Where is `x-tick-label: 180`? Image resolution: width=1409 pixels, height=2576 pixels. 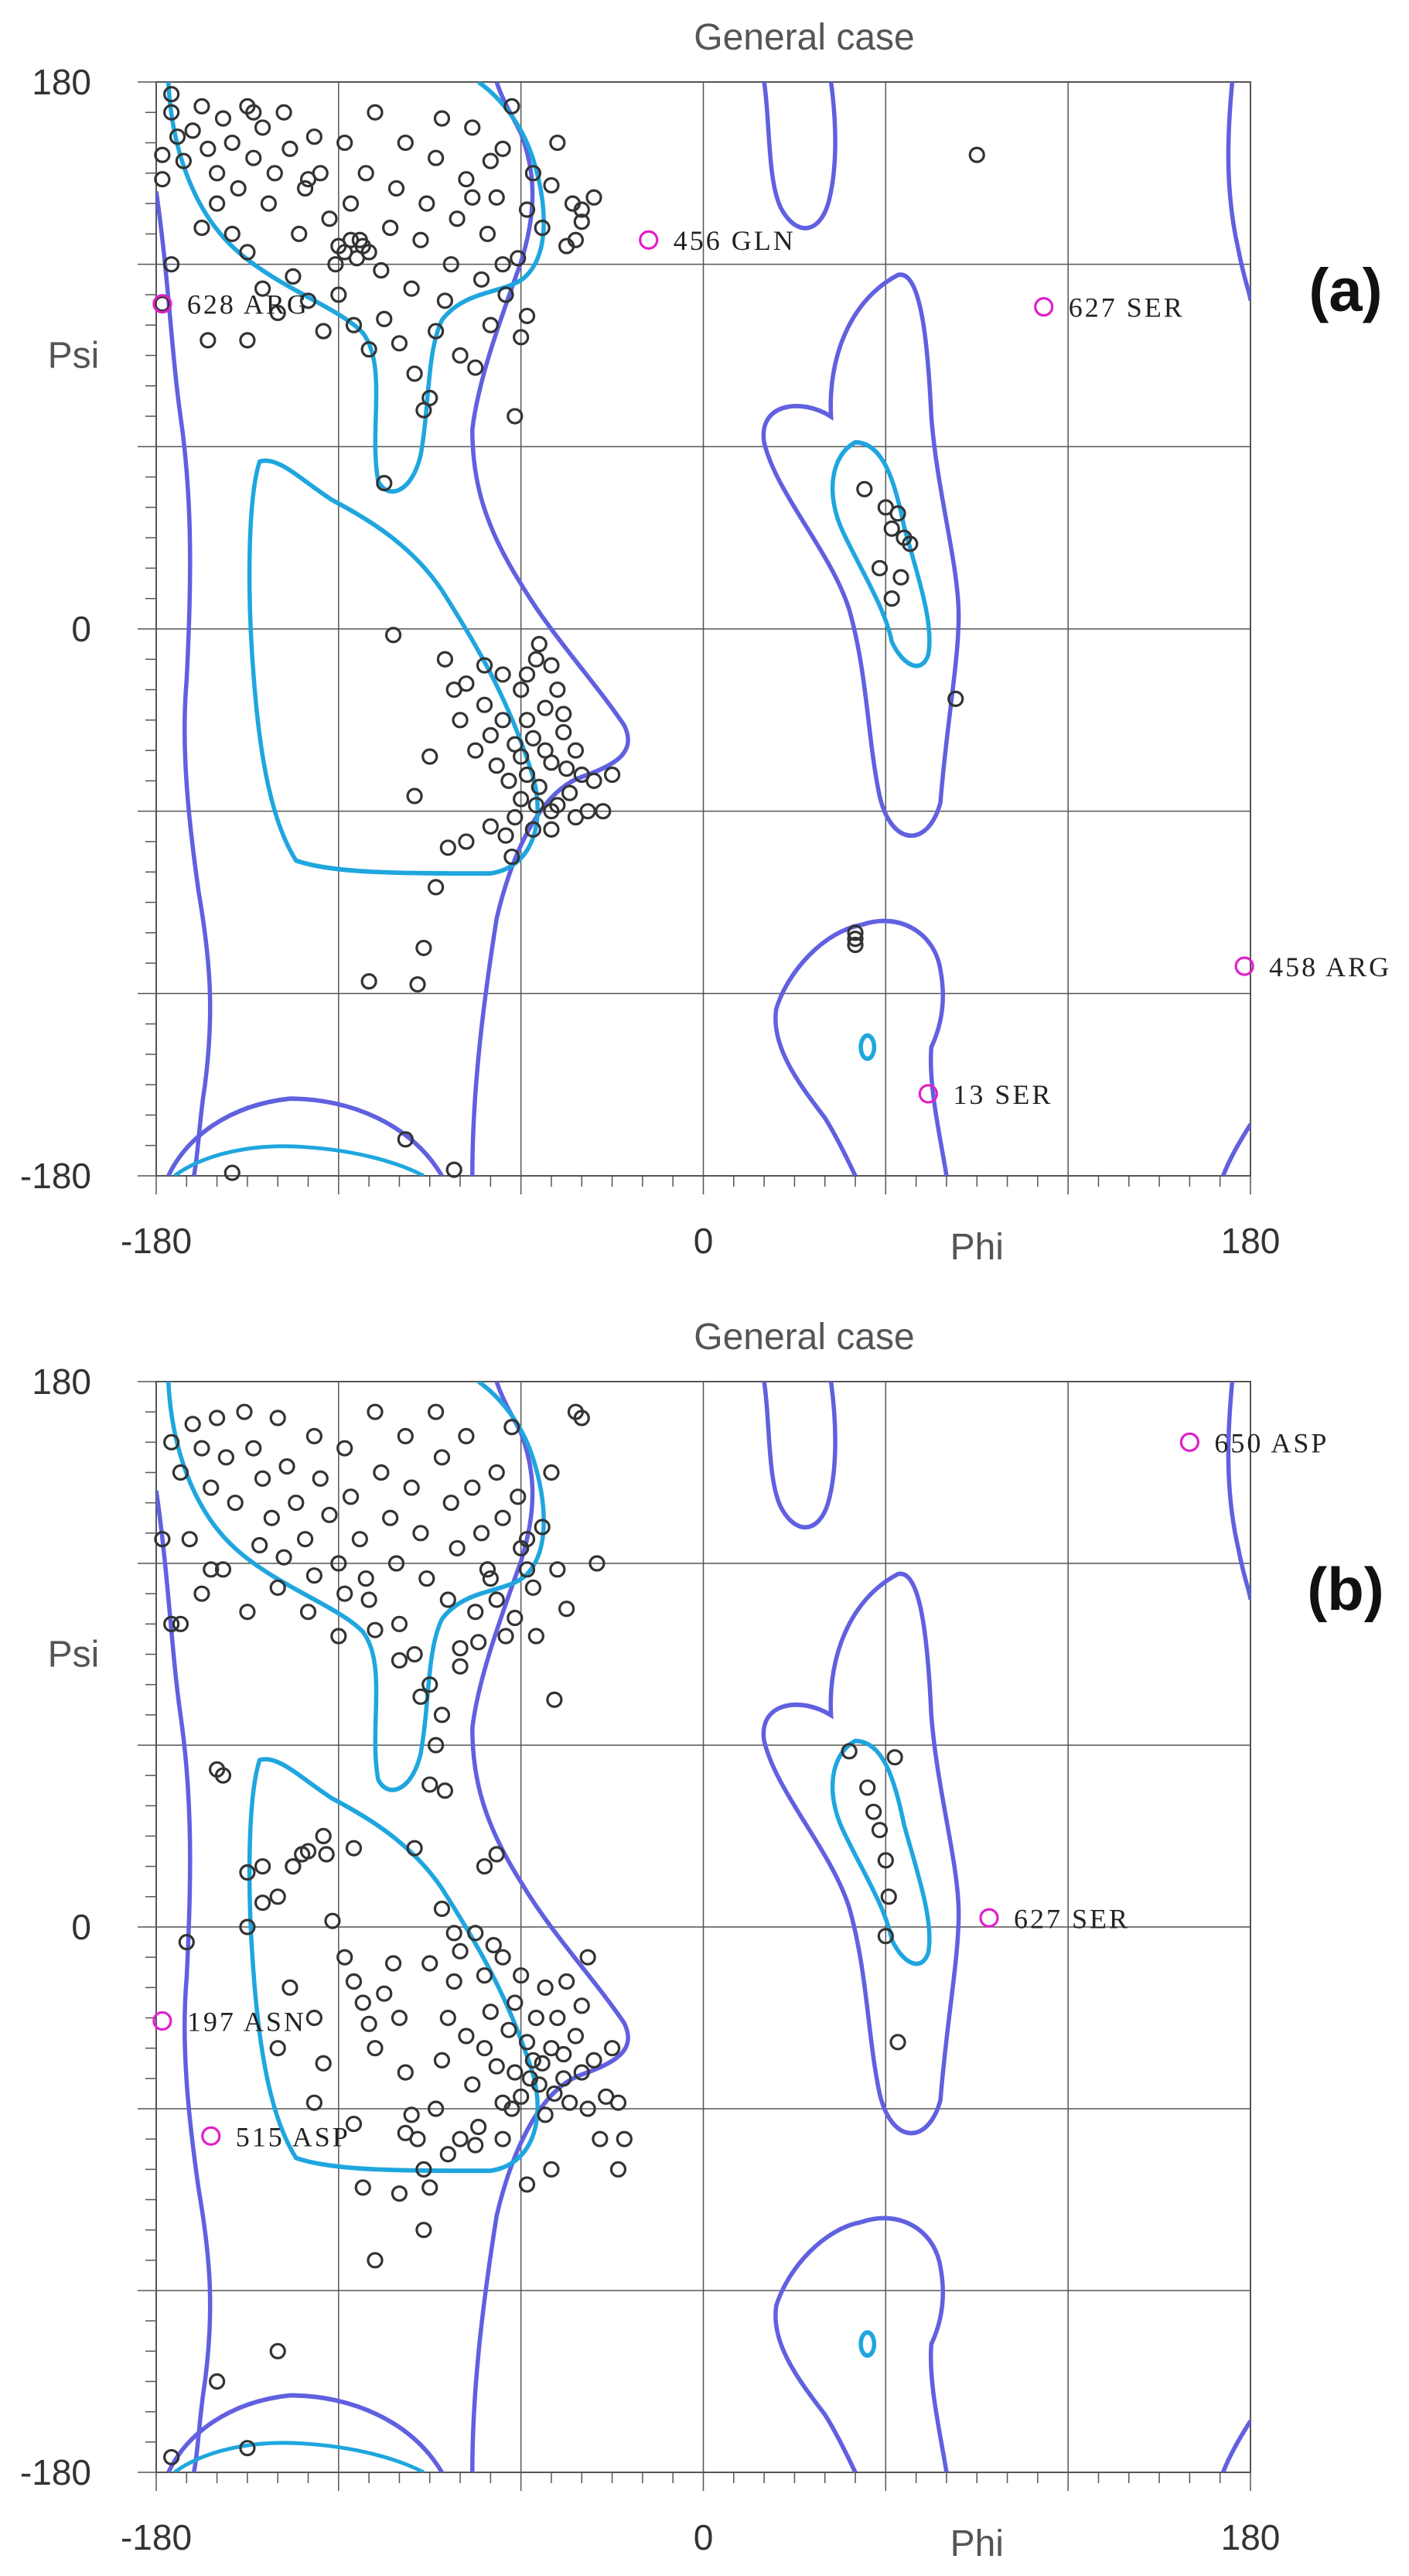
x-tick-label: 180 is located at coordinates (1251, 2537).